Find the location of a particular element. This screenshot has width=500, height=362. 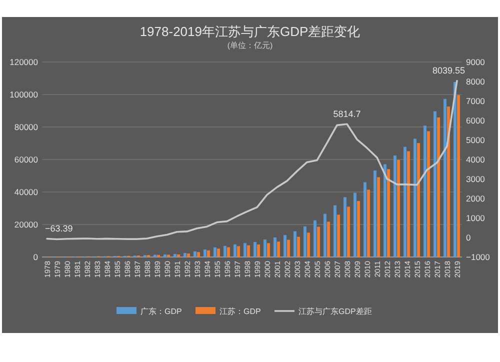

data-label: 8039.55 is located at coordinates (448, 71).